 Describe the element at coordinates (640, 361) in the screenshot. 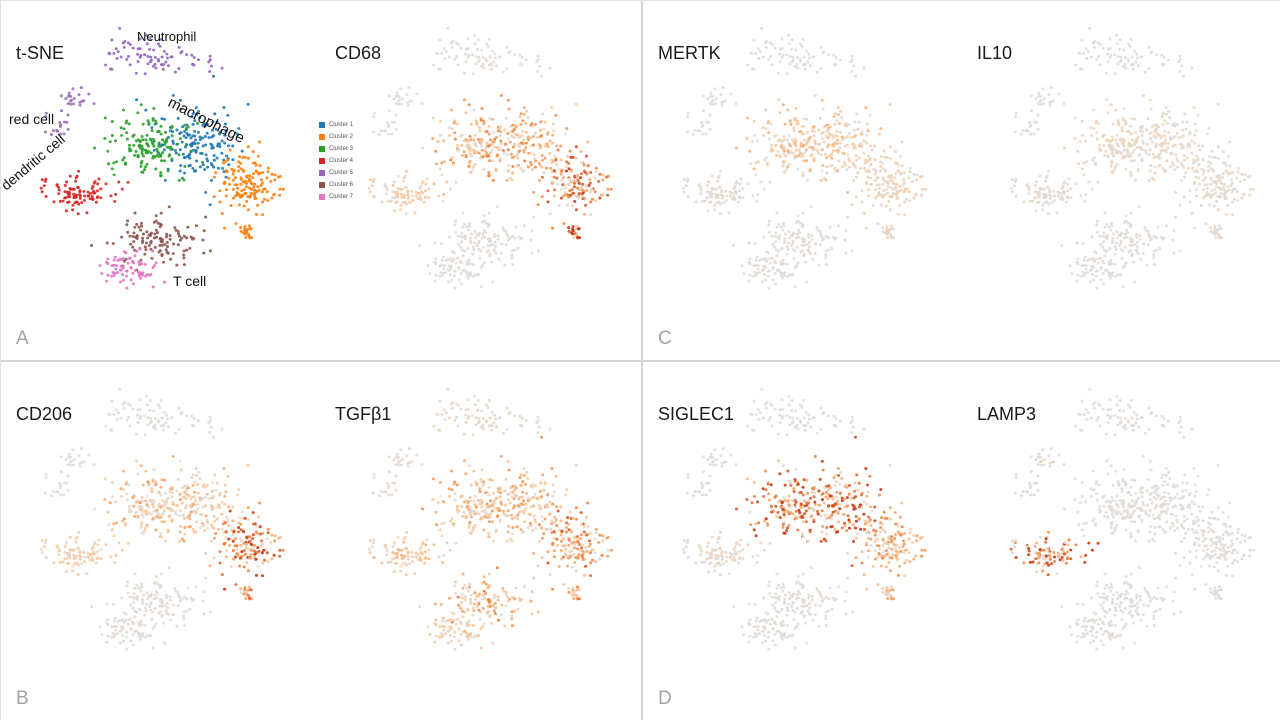

I see `panel-divider-horizontal` at that location.